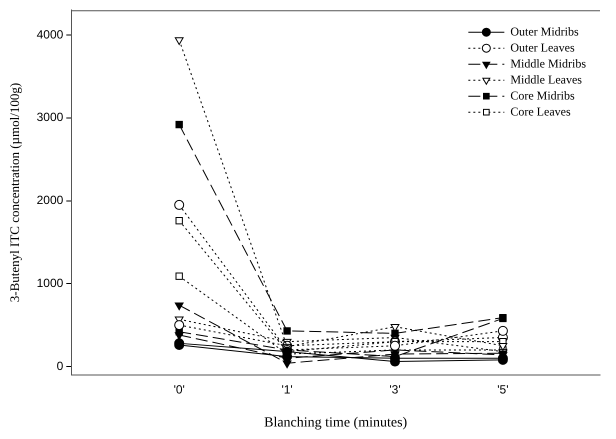  I want to click on y-tick-label: 1000, so click(50, 283).